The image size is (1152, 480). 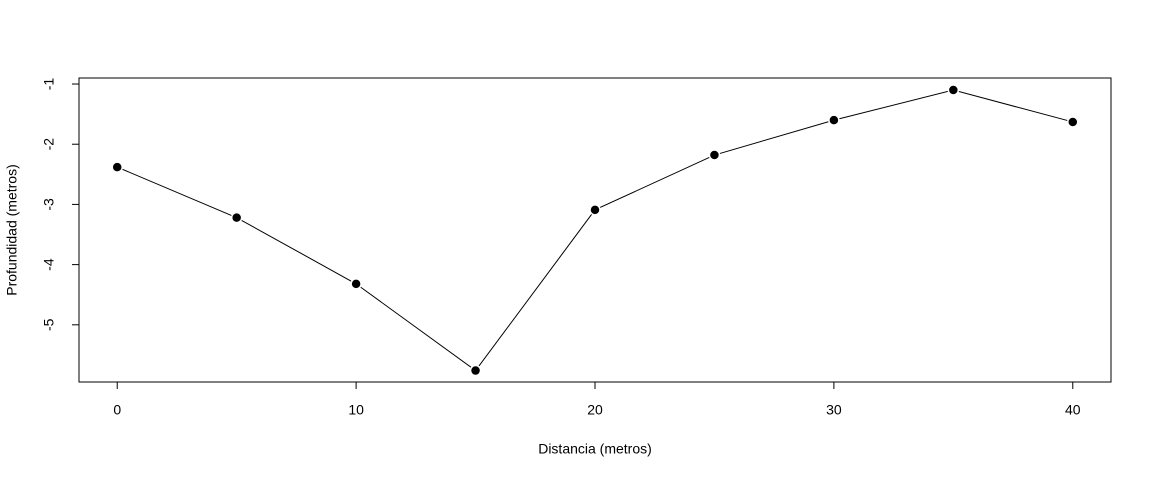 What do you see at coordinates (595, 410) in the screenshot?
I see `x-tick-label: 20` at bounding box center [595, 410].